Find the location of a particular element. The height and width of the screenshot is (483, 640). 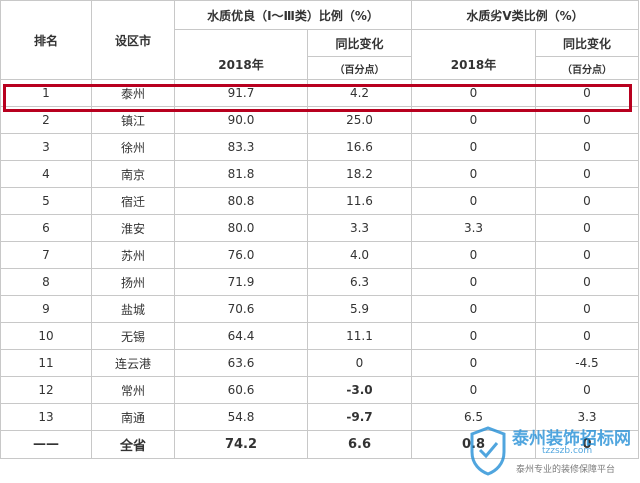

cell-good-2018: 91.7 is located at coordinates (241, 93).